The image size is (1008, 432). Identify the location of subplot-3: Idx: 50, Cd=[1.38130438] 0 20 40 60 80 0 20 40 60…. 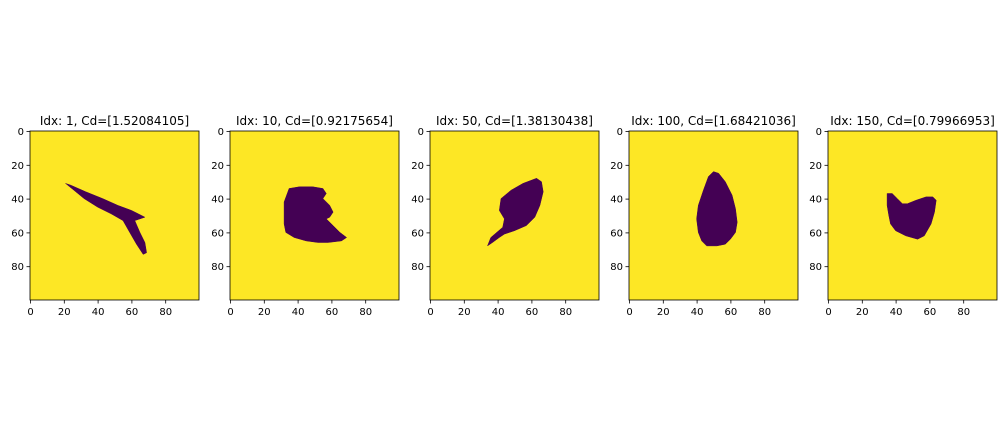
(505, 216).